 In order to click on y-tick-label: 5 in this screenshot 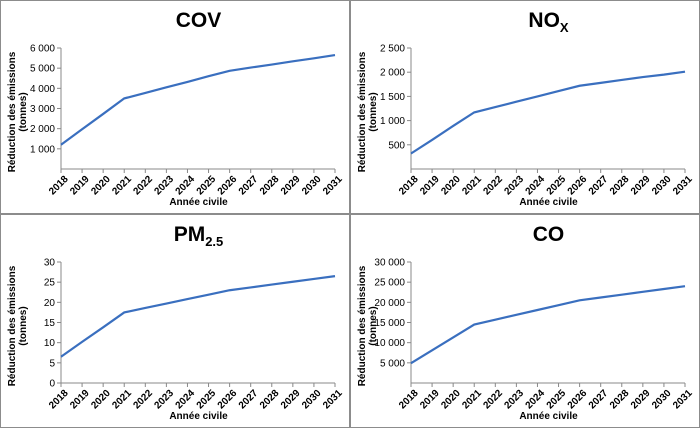, I will do `click(52, 363)`.